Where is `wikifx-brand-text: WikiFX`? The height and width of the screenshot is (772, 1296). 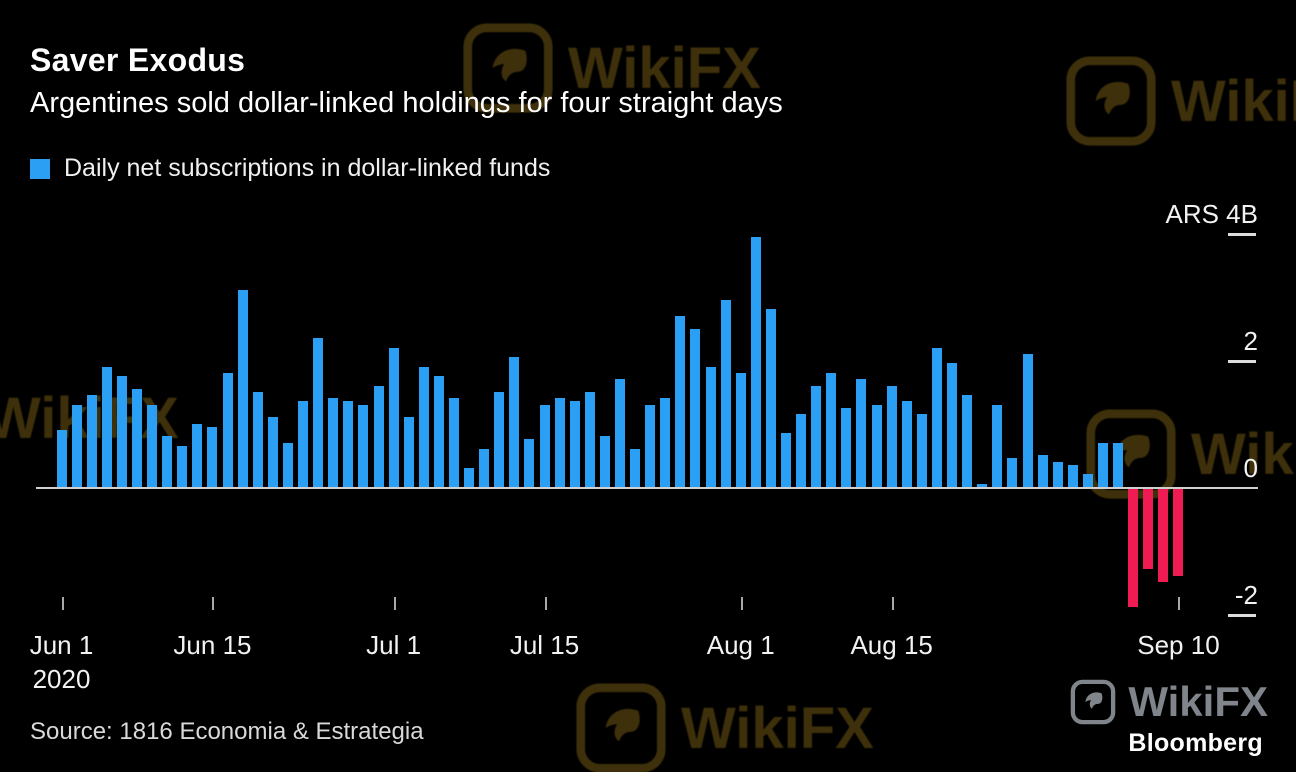
wikifx-brand-text: WikiFX is located at coordinates (1198, 701).